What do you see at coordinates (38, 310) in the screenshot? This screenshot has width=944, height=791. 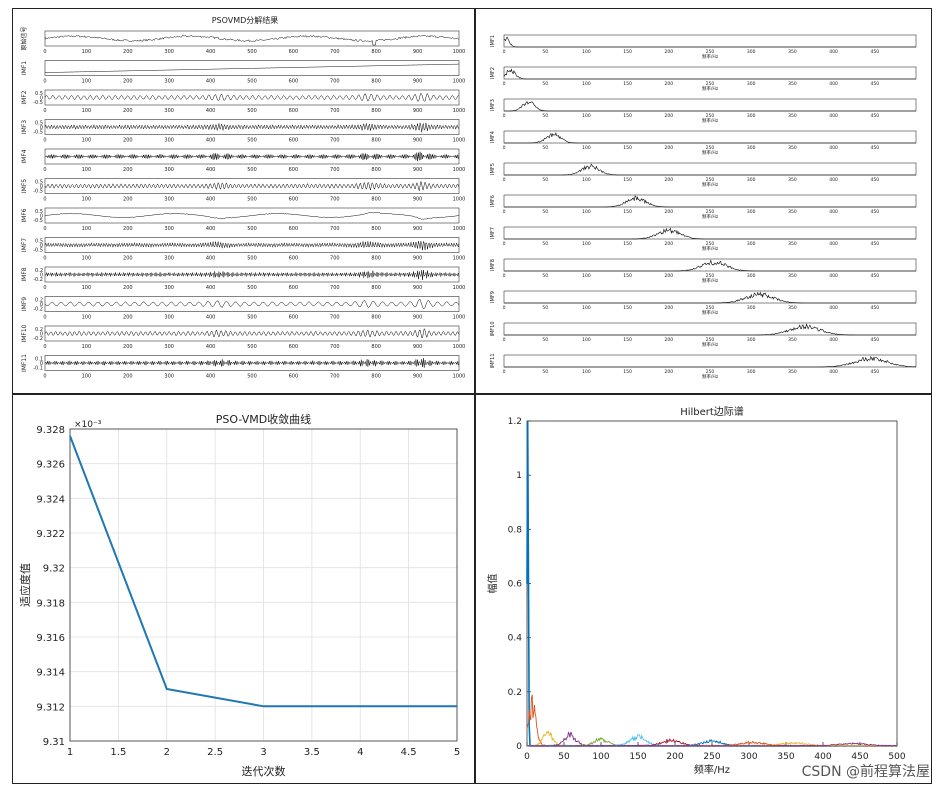 I see `decomp-ytick-label: -0.2` at bounding box center [38, 310].